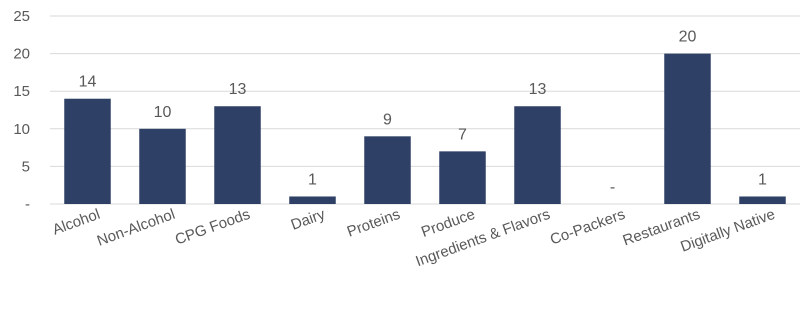  Describe the element at coordinates (21, 91) in the screenshot. I see `y-tick-label: 15` at that location.